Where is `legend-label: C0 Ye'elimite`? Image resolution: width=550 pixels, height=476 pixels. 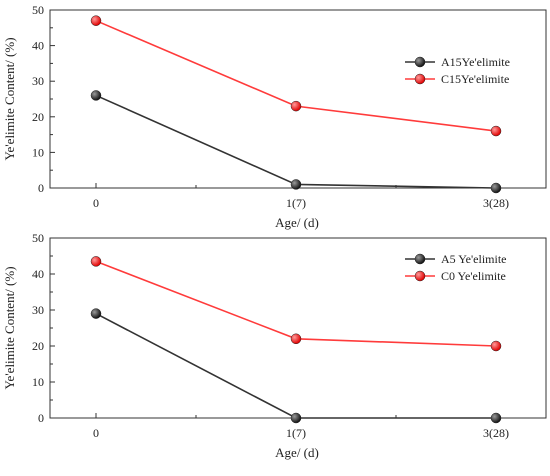 legend-label: C0 Ye'elimite is located at coordinates (473, 276).